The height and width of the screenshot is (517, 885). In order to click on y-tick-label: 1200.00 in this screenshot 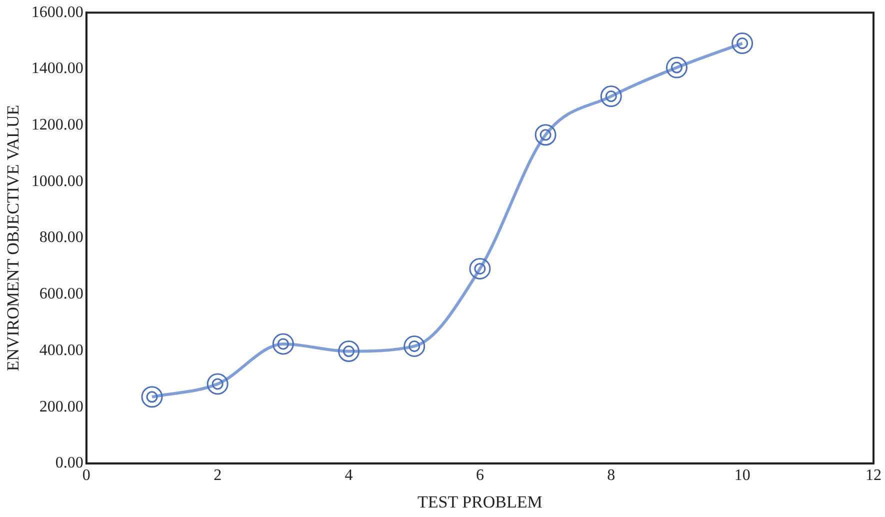, I will do `click(57, 125)`.